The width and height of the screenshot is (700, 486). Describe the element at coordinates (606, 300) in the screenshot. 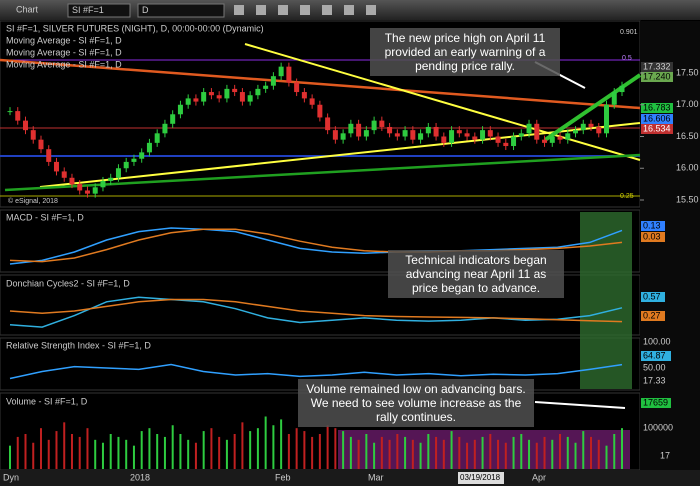

I see `highlight-zone` at that location.